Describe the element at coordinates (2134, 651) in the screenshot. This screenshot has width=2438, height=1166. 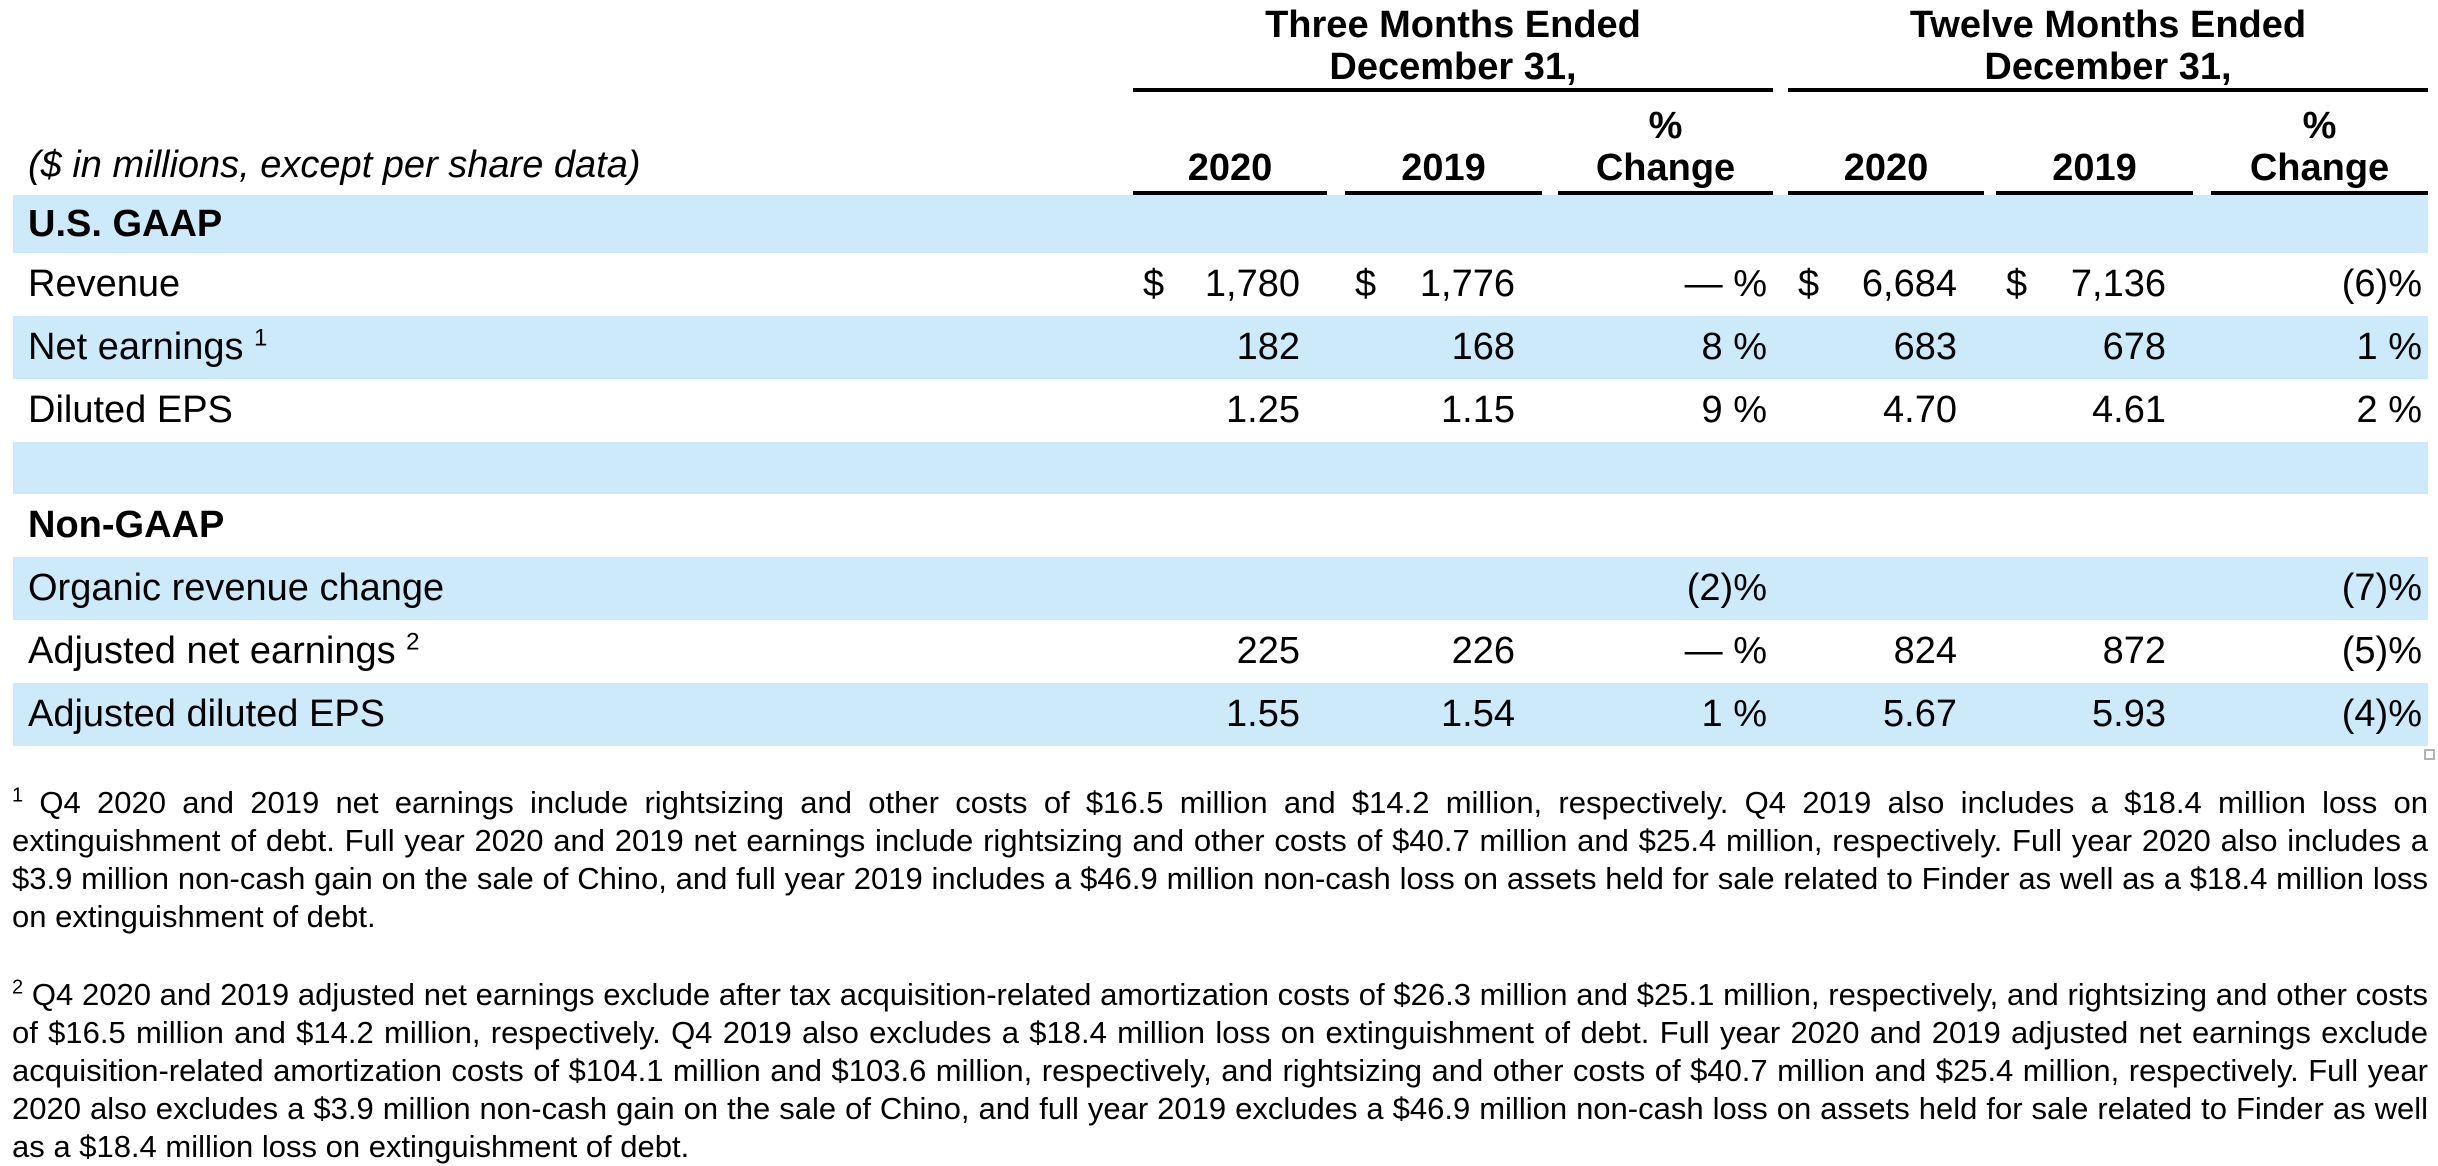
I see `value-cell: 872` at that location.